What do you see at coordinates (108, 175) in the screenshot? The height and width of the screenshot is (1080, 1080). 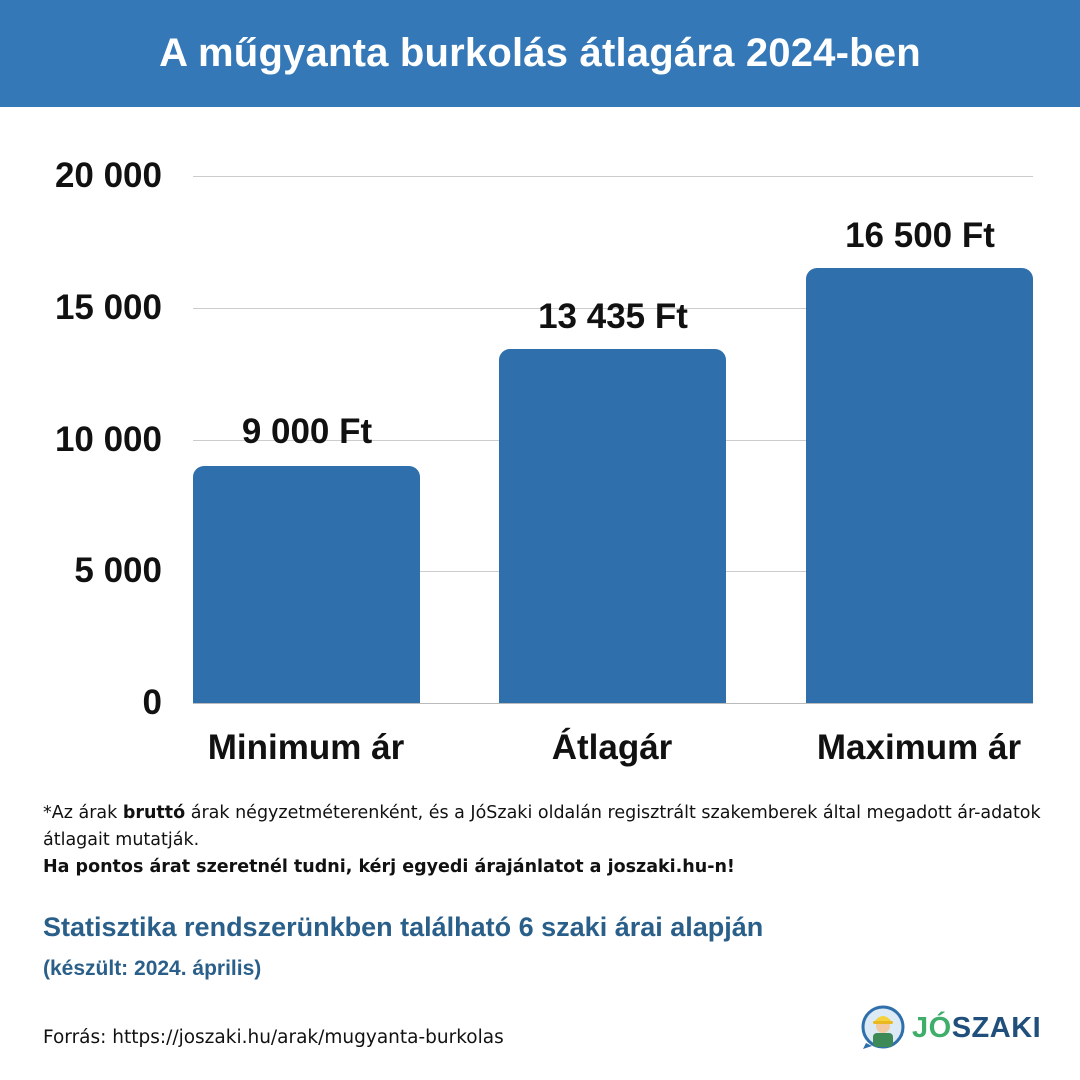 I see `ytick-20000: 20 000` at bounding box center [108, 175].